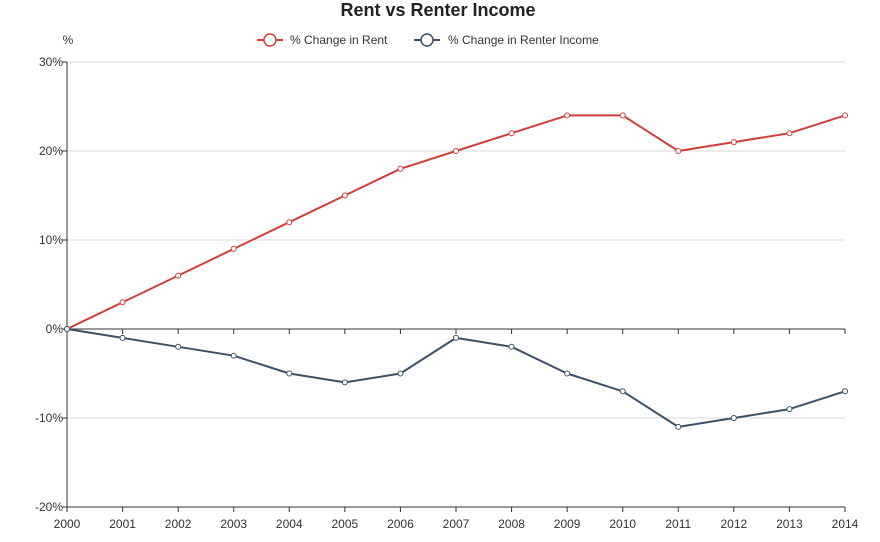 The image size is (880, 542). I want to click on x-tick-label: 2008, so click(511, 524).